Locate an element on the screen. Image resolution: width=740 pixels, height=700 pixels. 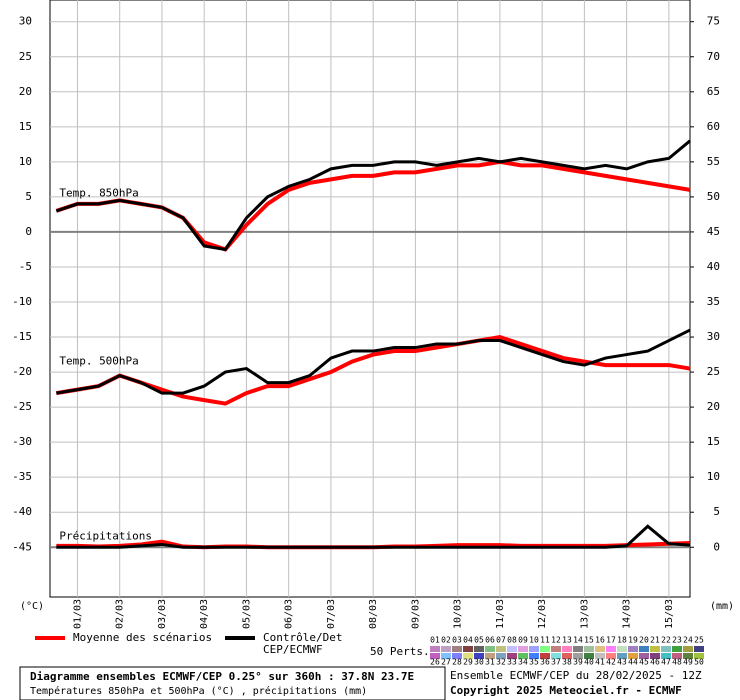
perturbation-name: 28 is located at coordinates (457, 662).